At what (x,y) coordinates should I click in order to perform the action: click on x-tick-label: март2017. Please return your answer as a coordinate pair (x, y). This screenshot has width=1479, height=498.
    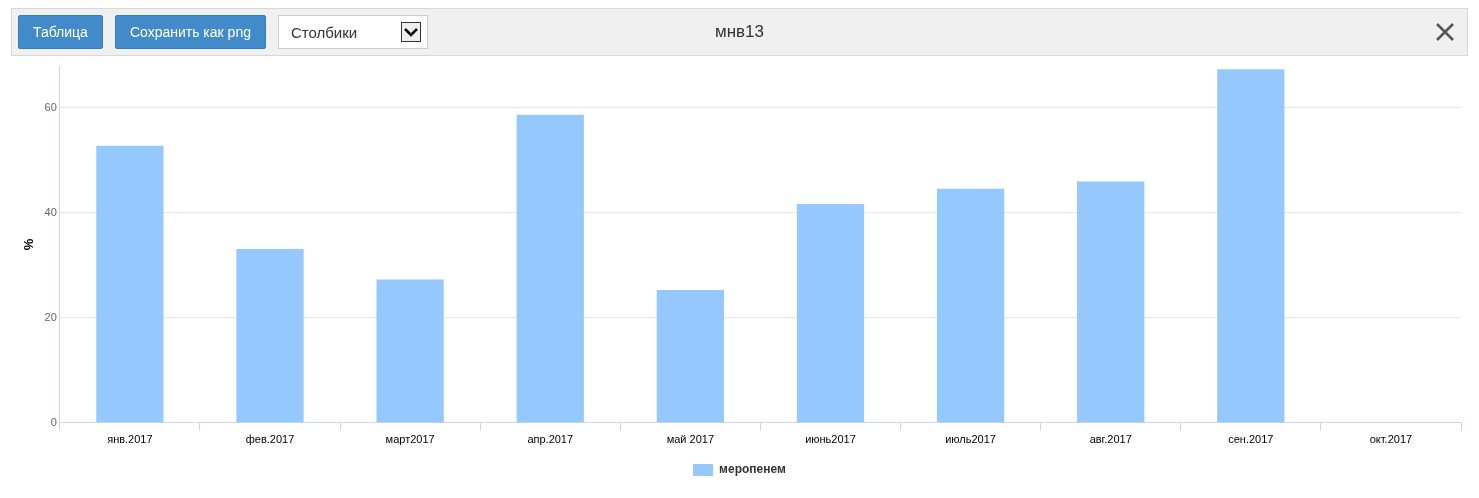
    Looking at the image, I should click on (410, 439).